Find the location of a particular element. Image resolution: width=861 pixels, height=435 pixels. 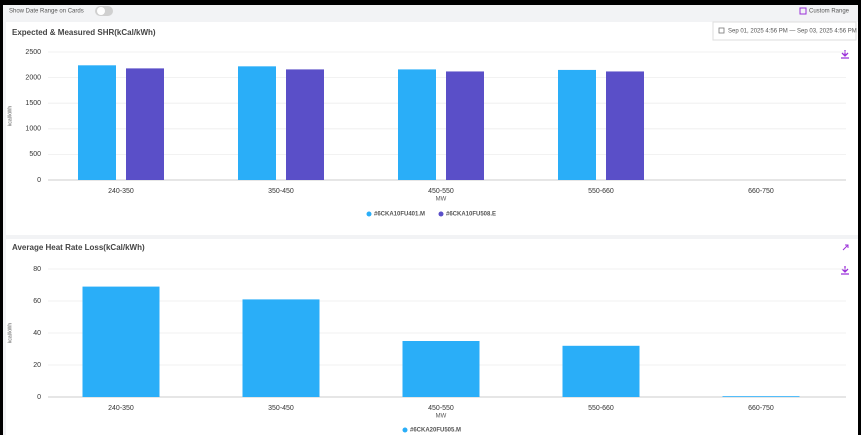

y-tick-label: 20 is located at coordinates (37, 365).